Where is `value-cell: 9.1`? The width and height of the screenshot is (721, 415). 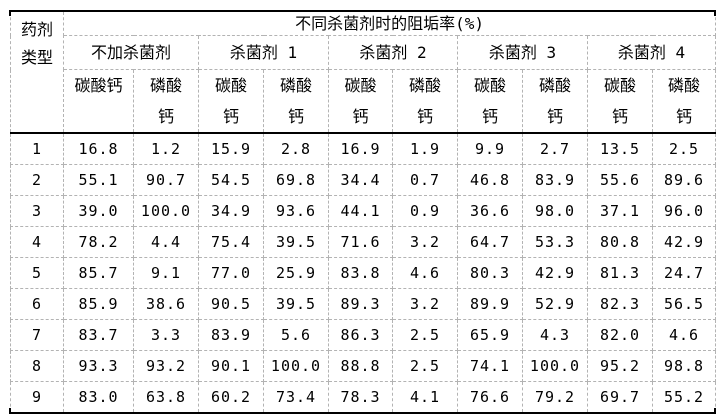 value-cell: 9.1 is located at coordinates (166, 273).